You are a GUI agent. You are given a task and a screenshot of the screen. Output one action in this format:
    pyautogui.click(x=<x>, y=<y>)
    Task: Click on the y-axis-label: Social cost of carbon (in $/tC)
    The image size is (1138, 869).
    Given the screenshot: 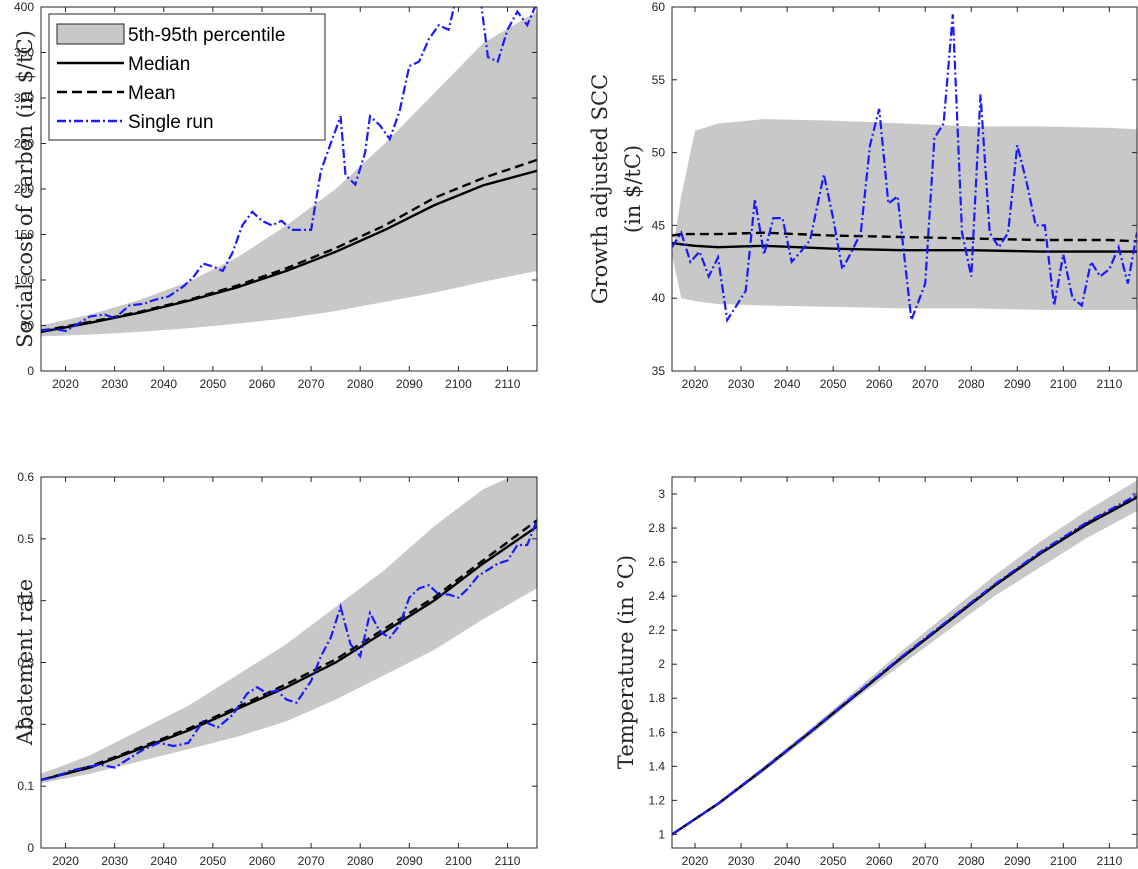 What is the action you would take?
    pyautogui.click(x=25, y=189)
    